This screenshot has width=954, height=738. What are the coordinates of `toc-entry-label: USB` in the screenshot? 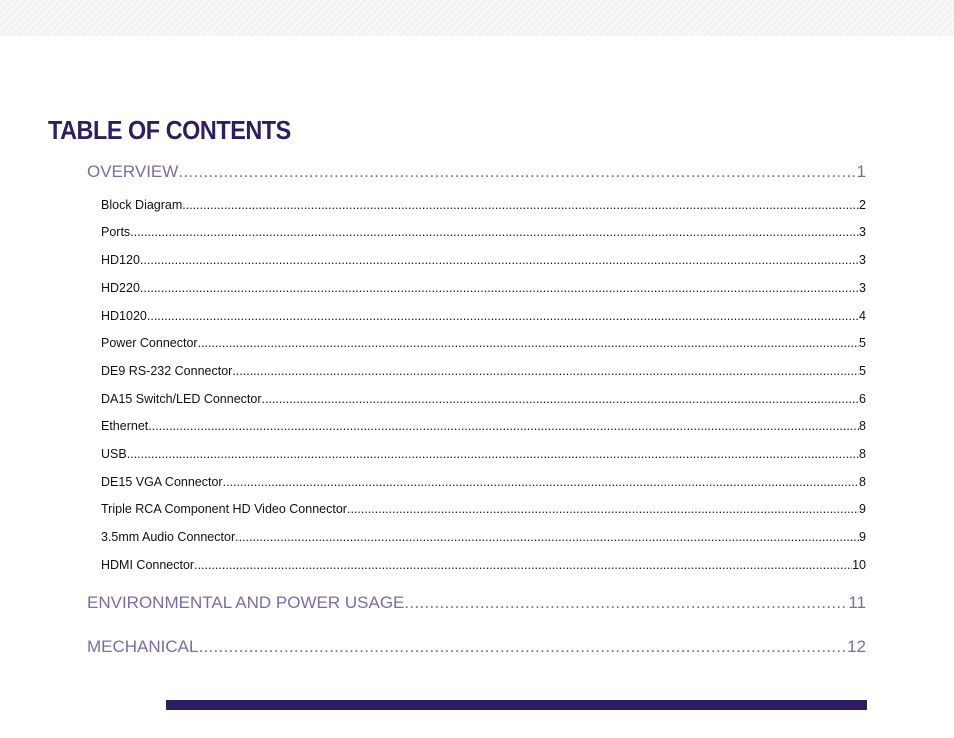 It's located at (114, 454).